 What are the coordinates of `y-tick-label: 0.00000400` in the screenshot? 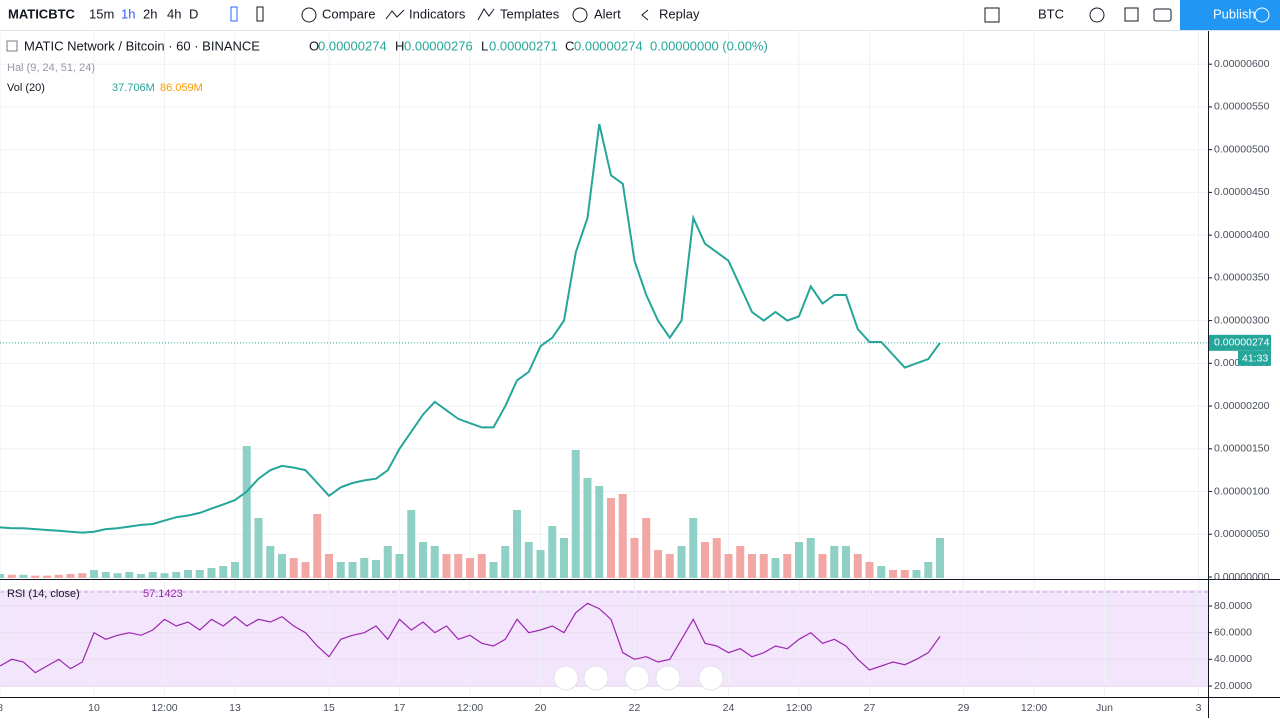 It's located at (1242, 235).